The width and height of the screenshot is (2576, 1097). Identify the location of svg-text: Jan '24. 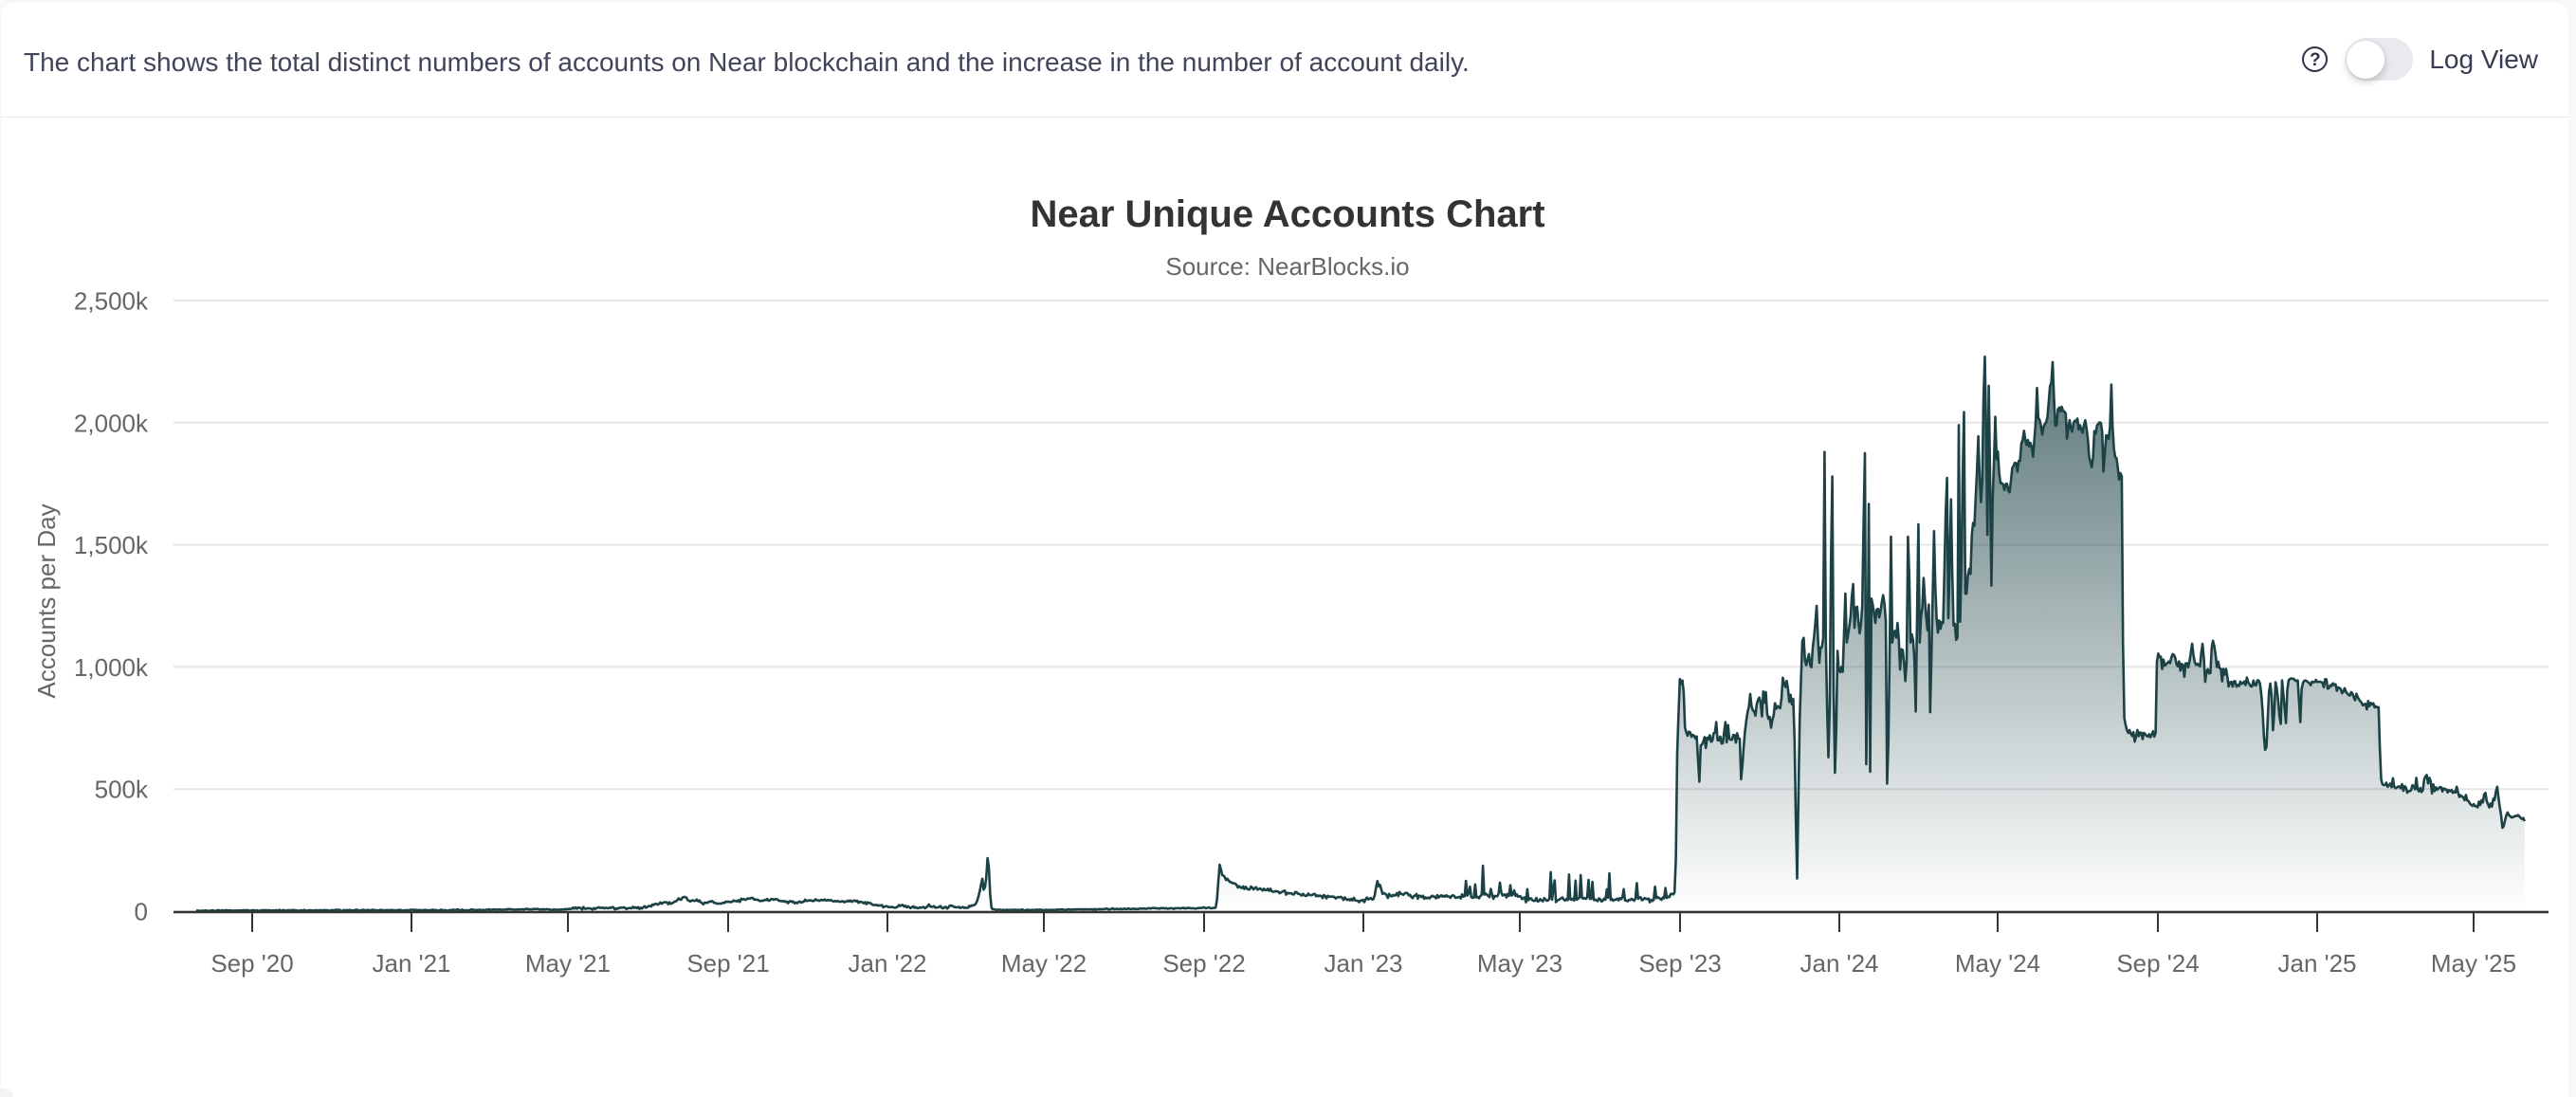
(1839, 964).